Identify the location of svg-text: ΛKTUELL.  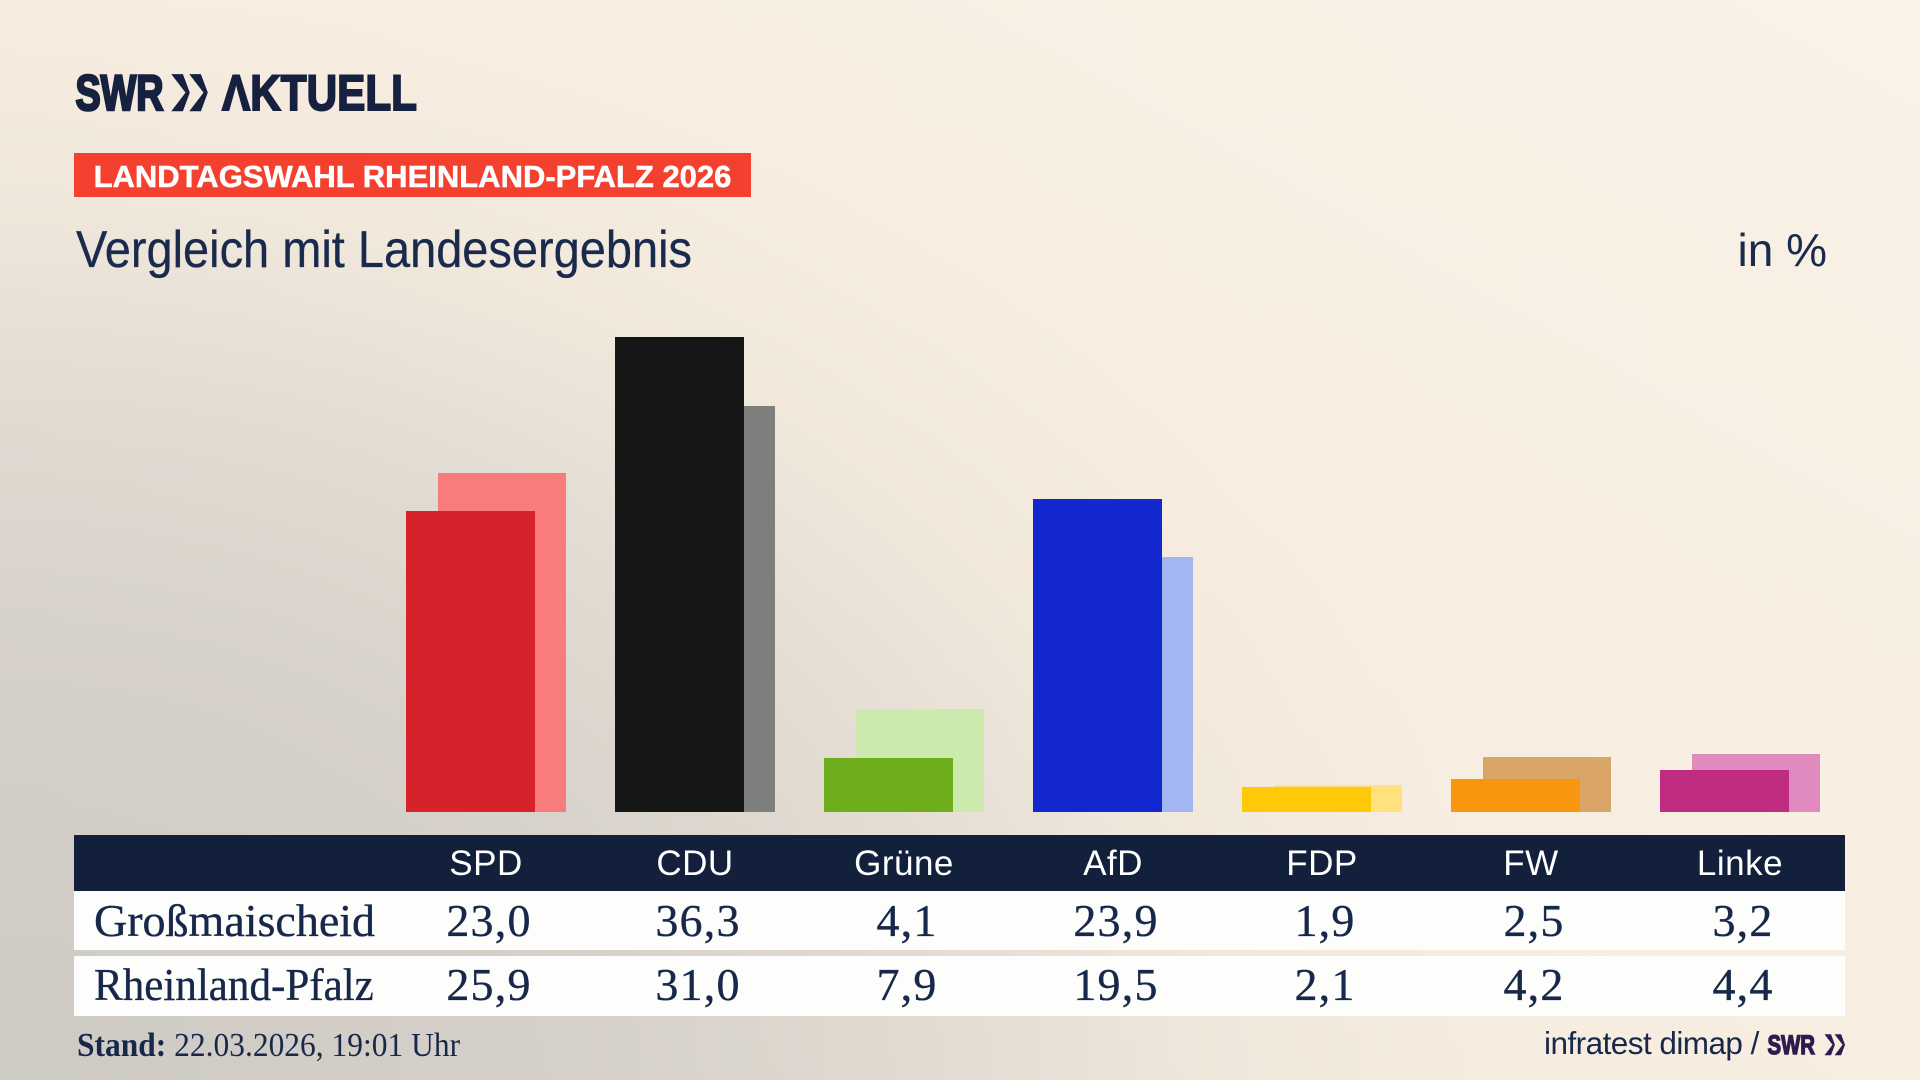
(319, 93).